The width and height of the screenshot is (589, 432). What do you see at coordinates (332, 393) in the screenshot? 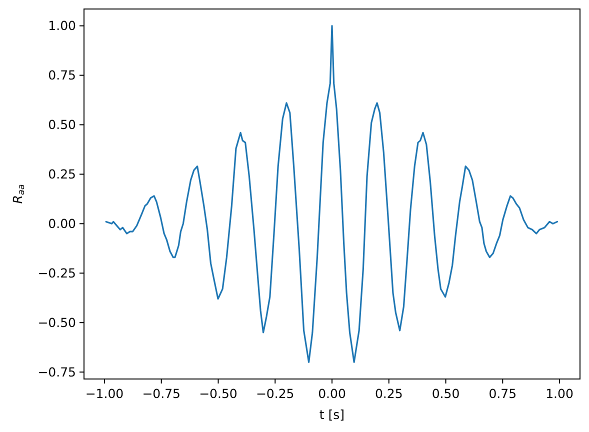
I see `x-tick-label: 0.00` at bounding box center [332, 393].